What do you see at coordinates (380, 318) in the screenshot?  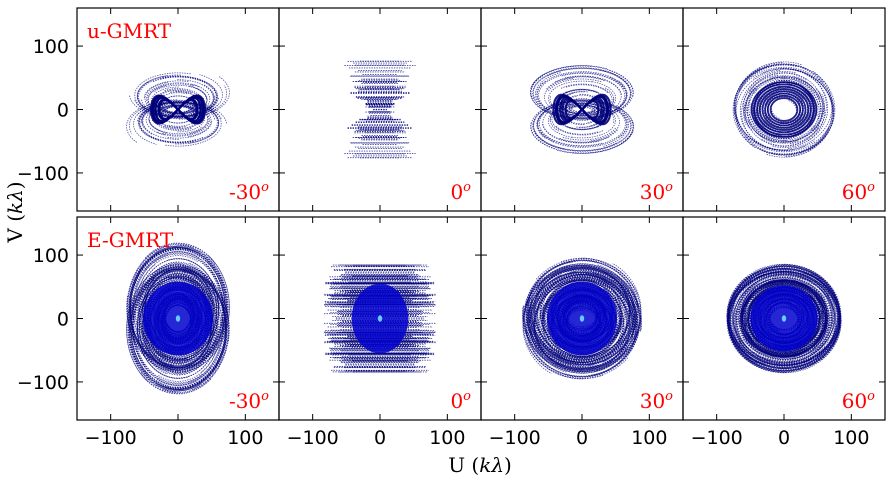 I see `uv-panel: 0o` at bounding box center [380, 318].